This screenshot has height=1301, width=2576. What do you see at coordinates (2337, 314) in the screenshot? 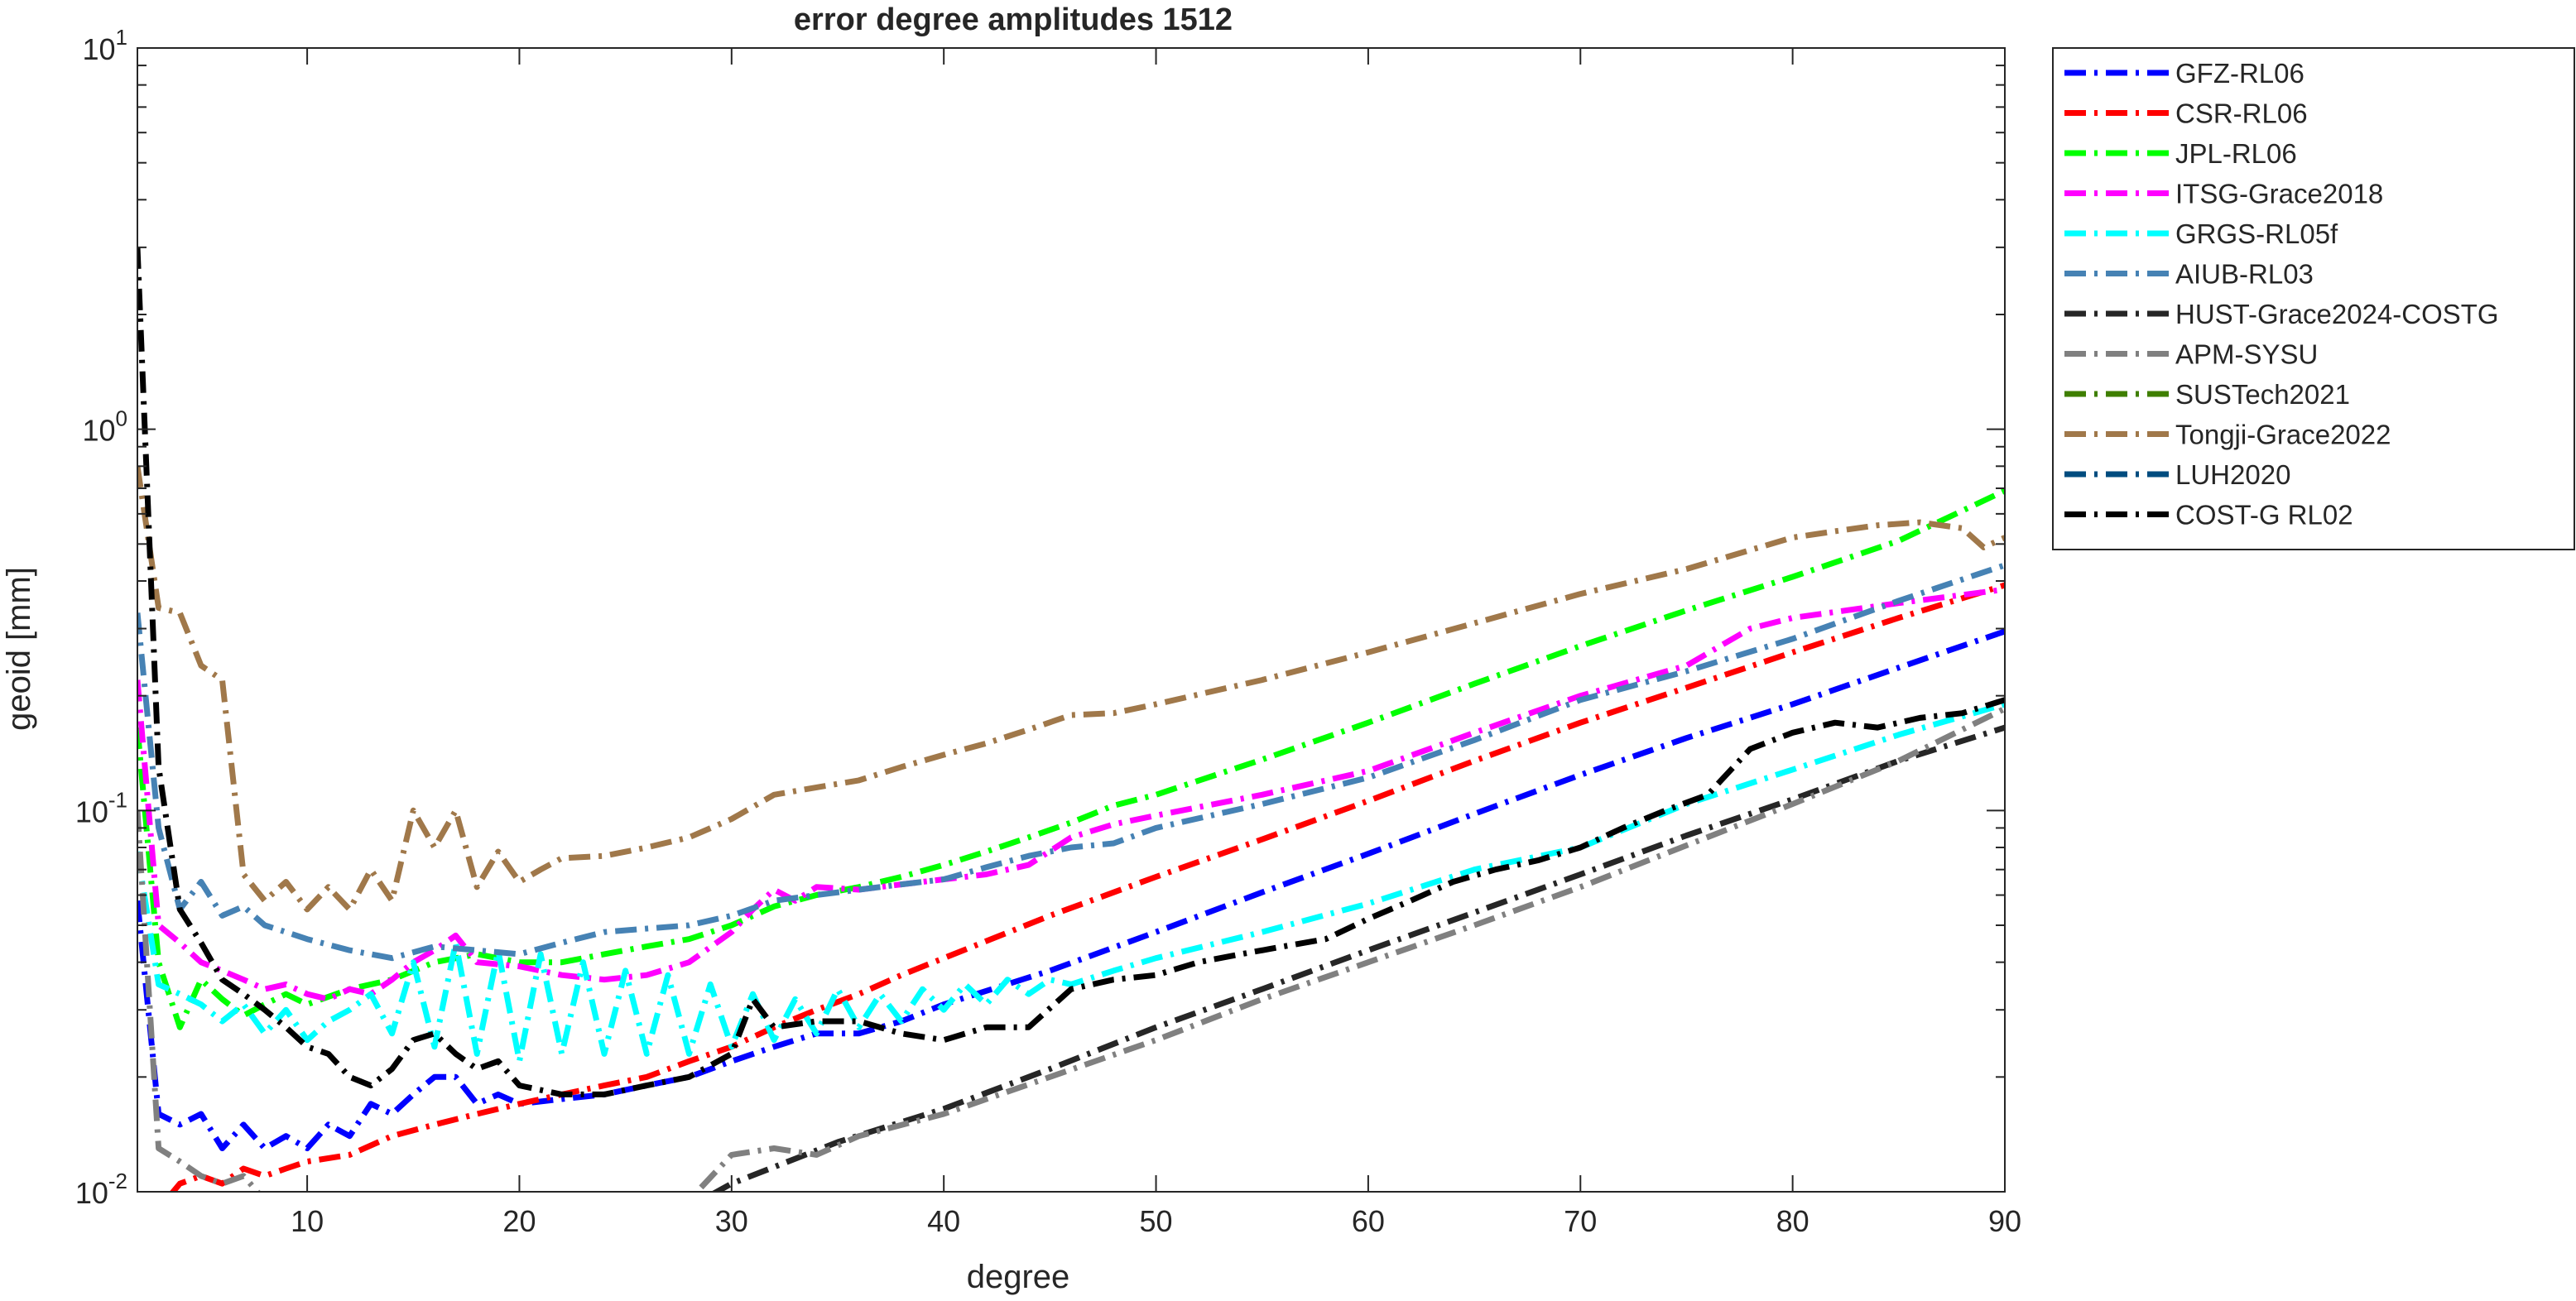
I see `legend-entry-label: HUST-Grace2024-COSTG` at bounding box center [2337, 314].